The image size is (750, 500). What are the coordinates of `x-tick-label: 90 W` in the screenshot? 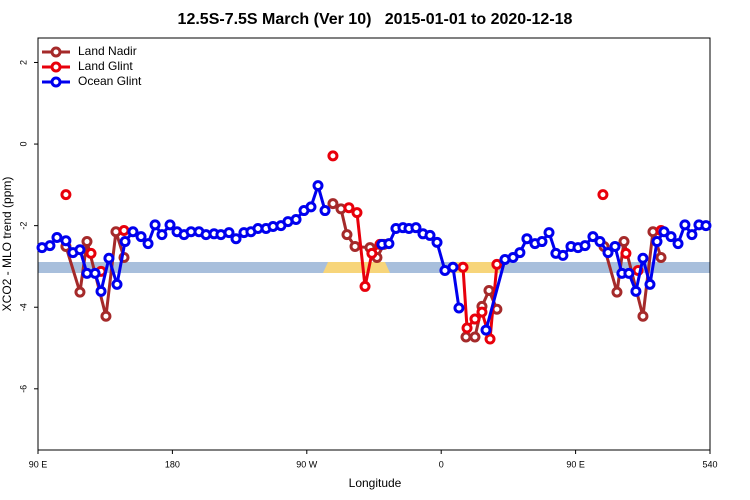 It's located at (307, 464).